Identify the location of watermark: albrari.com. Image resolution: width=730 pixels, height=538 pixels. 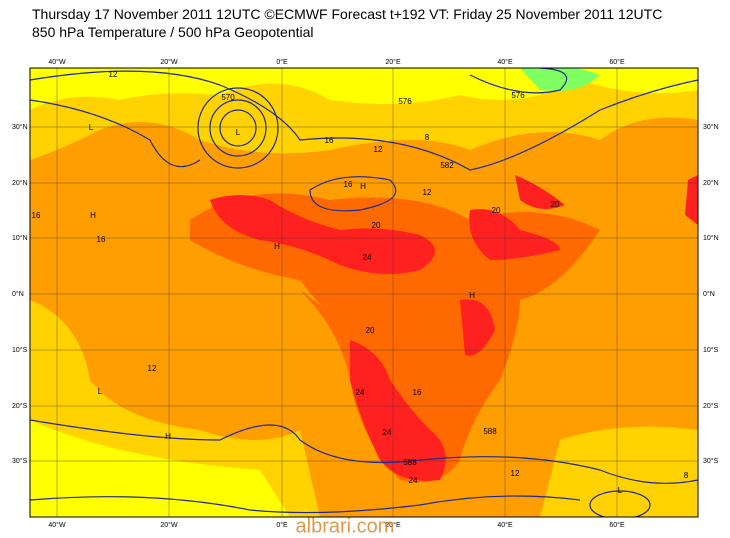
(345, 526).